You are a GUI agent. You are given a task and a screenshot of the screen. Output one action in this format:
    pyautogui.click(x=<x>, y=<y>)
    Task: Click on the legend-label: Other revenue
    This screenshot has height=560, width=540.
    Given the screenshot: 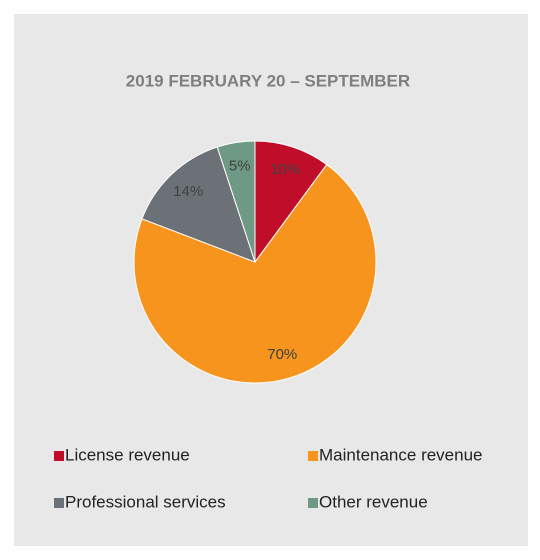 What is the action you would take?
    pyautogui.click(x=373, y=501)
    